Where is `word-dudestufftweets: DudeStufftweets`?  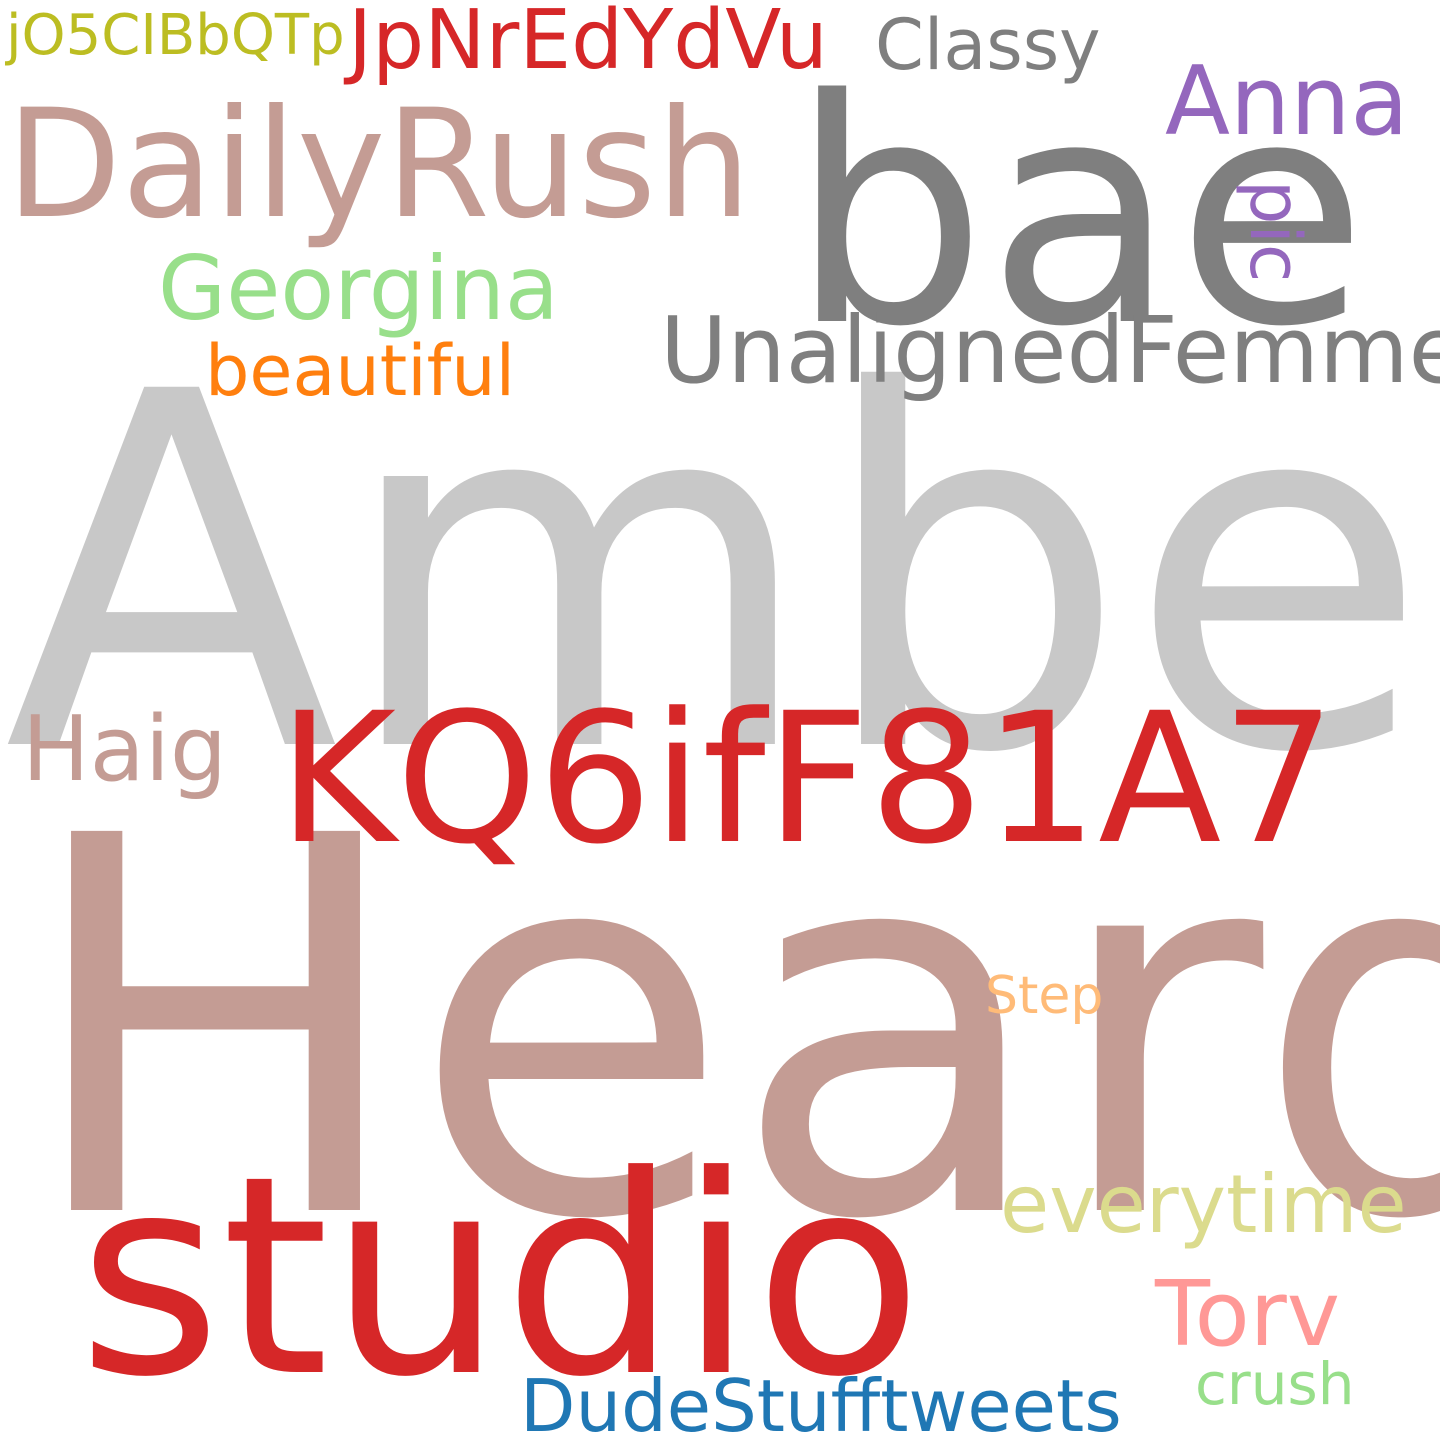
word-dudestufftweets: DudeStufftweets is located at coordinates (821, 1402).